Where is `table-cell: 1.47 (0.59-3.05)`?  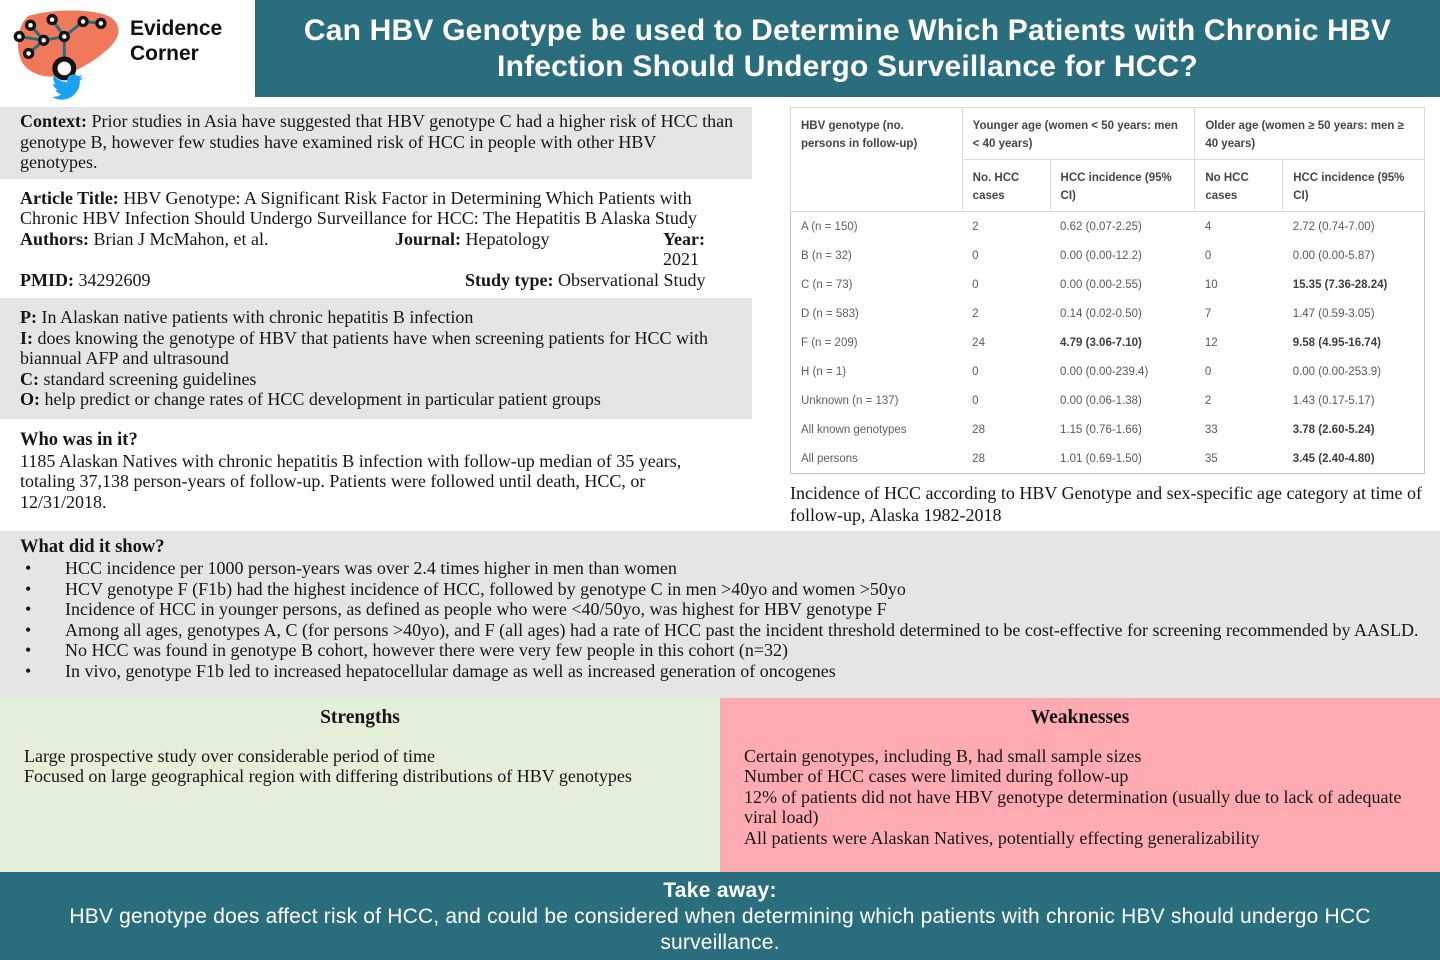 table-cell: 1.47 (0.59-3.05) is located at coordinates (1333, 313).